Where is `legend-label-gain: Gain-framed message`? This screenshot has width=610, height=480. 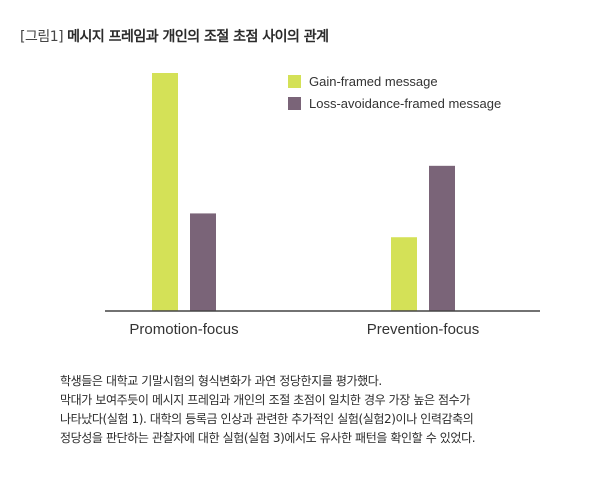
legend-label-gain: Gain-framed message is located at coordinates (373, 81).